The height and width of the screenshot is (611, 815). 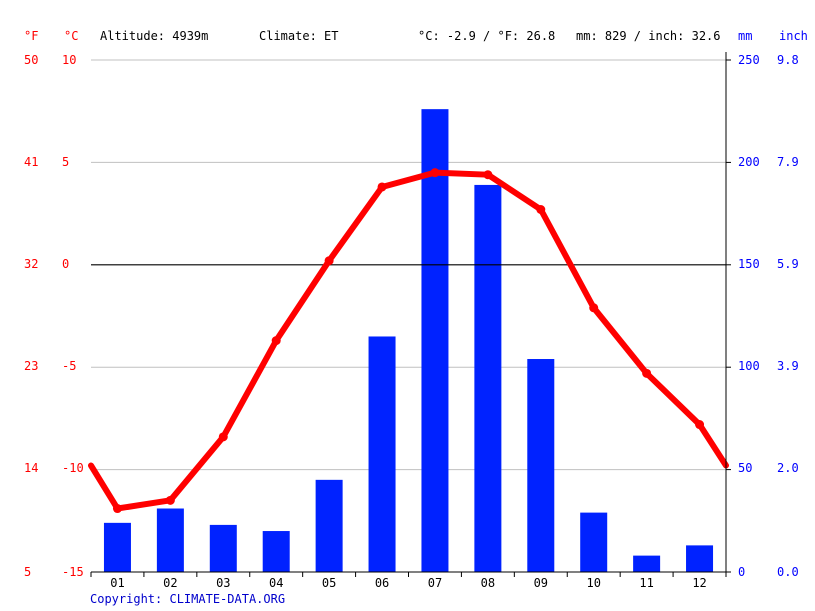 What do you see at coordinates (648, 36) in the screenshot?
I see `total-precipitation-label: mm: 829 / inch: 32.6` at bounding box center [648, 36].